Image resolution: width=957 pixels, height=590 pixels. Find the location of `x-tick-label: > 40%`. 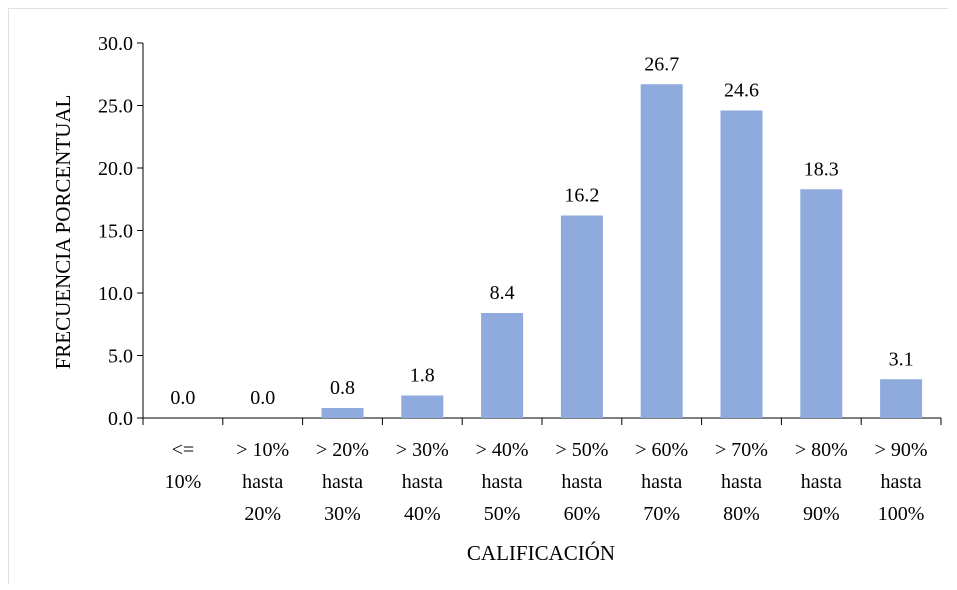

x-tick-label: > 40% is located at coordinates (502, 450).